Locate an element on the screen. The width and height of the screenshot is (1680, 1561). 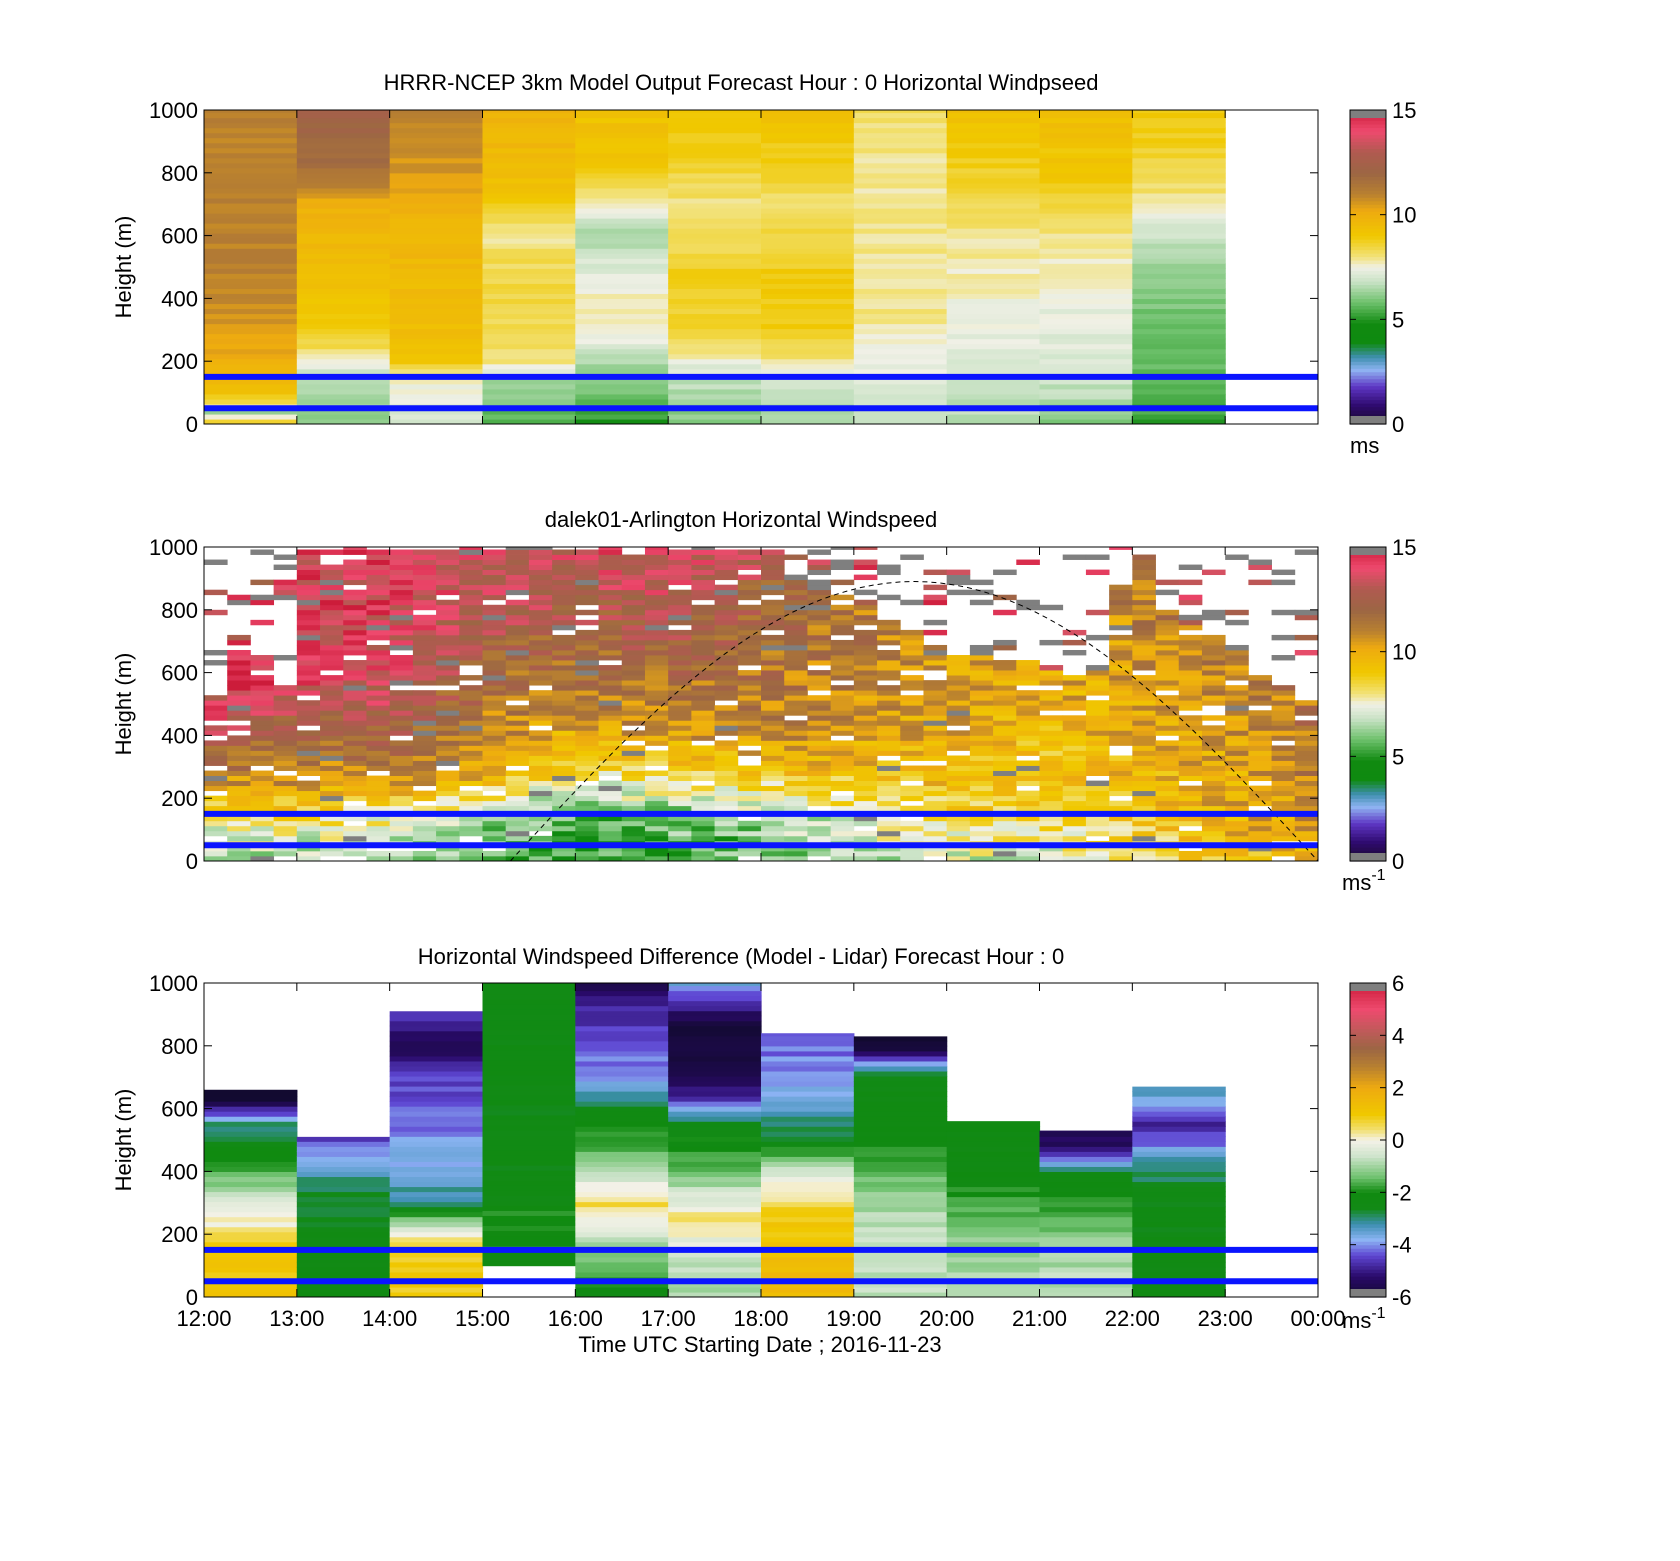
lidar-column is located at coordinates (1237, 707).